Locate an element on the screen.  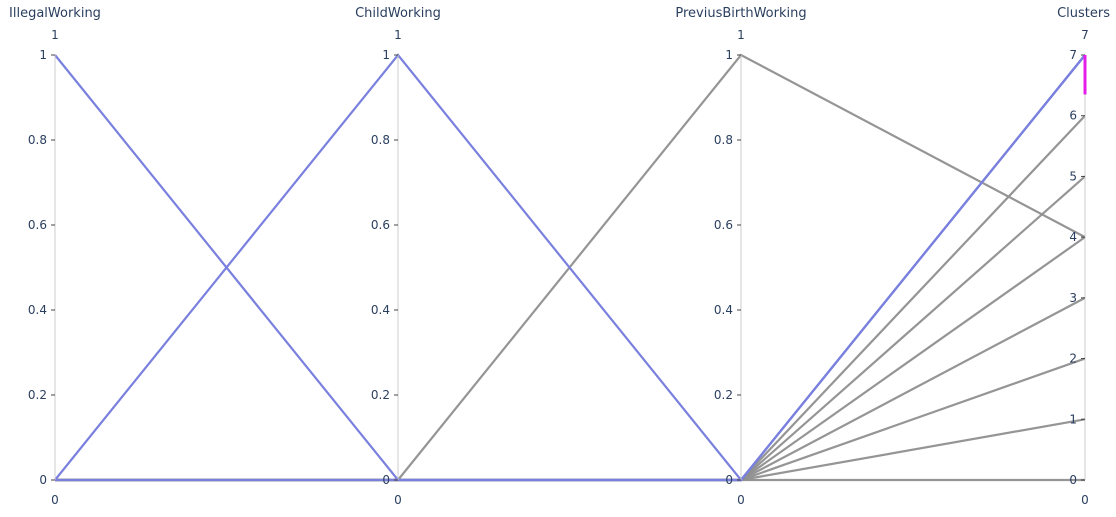
tick-label: 4 is located at coordinates (1073, 237).